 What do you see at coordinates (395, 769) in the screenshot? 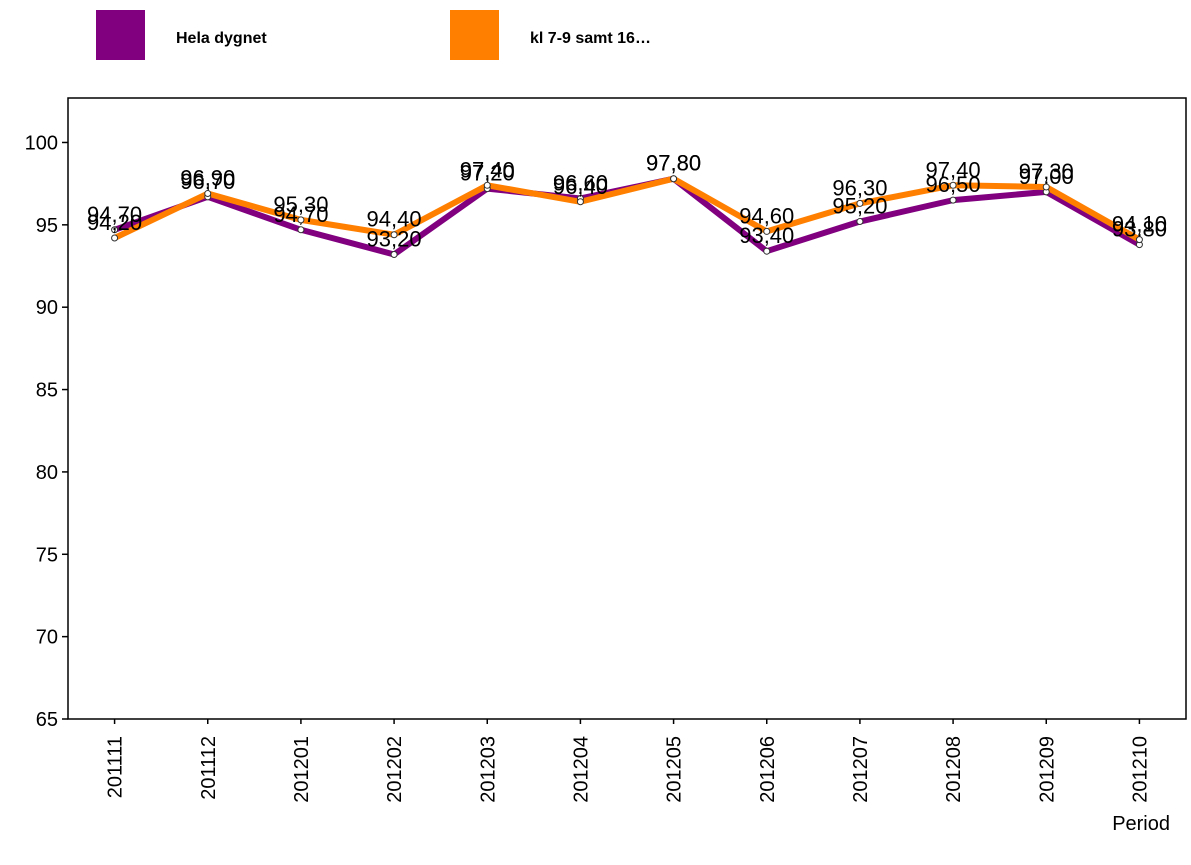
I see `x-tick-label: 201202` at bounding box center [395, 769].